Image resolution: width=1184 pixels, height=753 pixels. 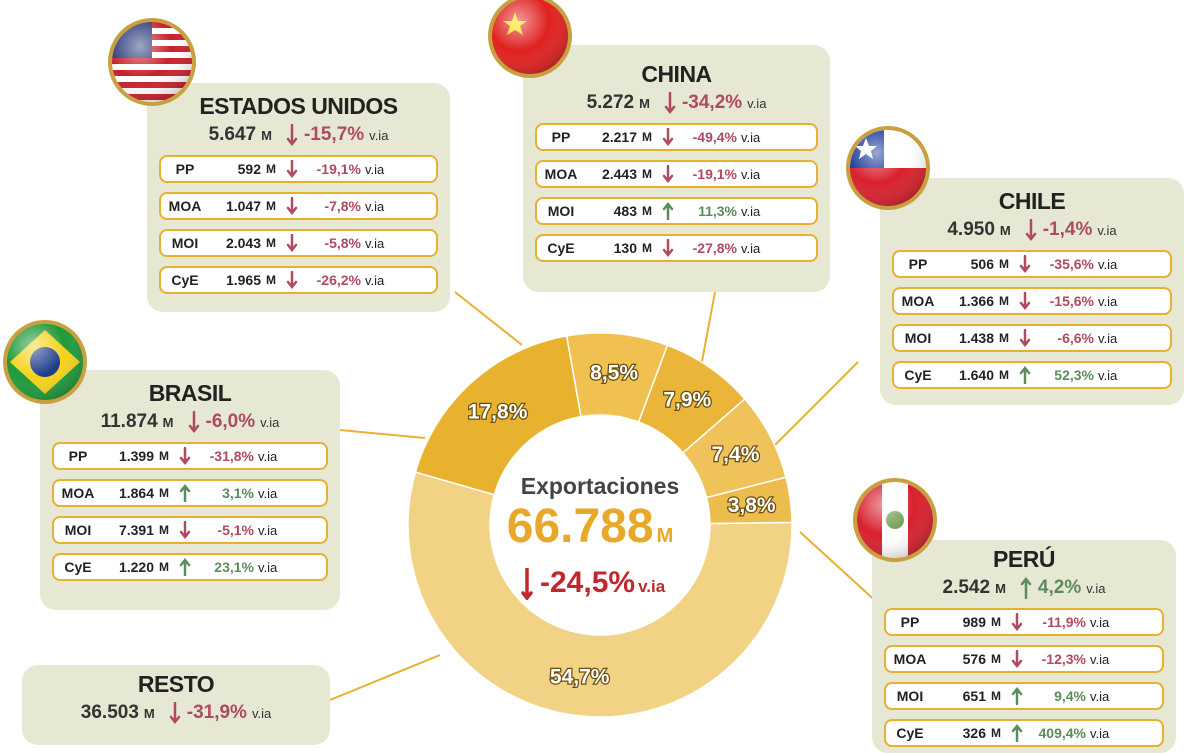 What do you see at coordinates (1024, 622) in the screenshot?
I see `row-pill: PP 989 M -11,9% v.ia` at bounding box center [1024, 622].